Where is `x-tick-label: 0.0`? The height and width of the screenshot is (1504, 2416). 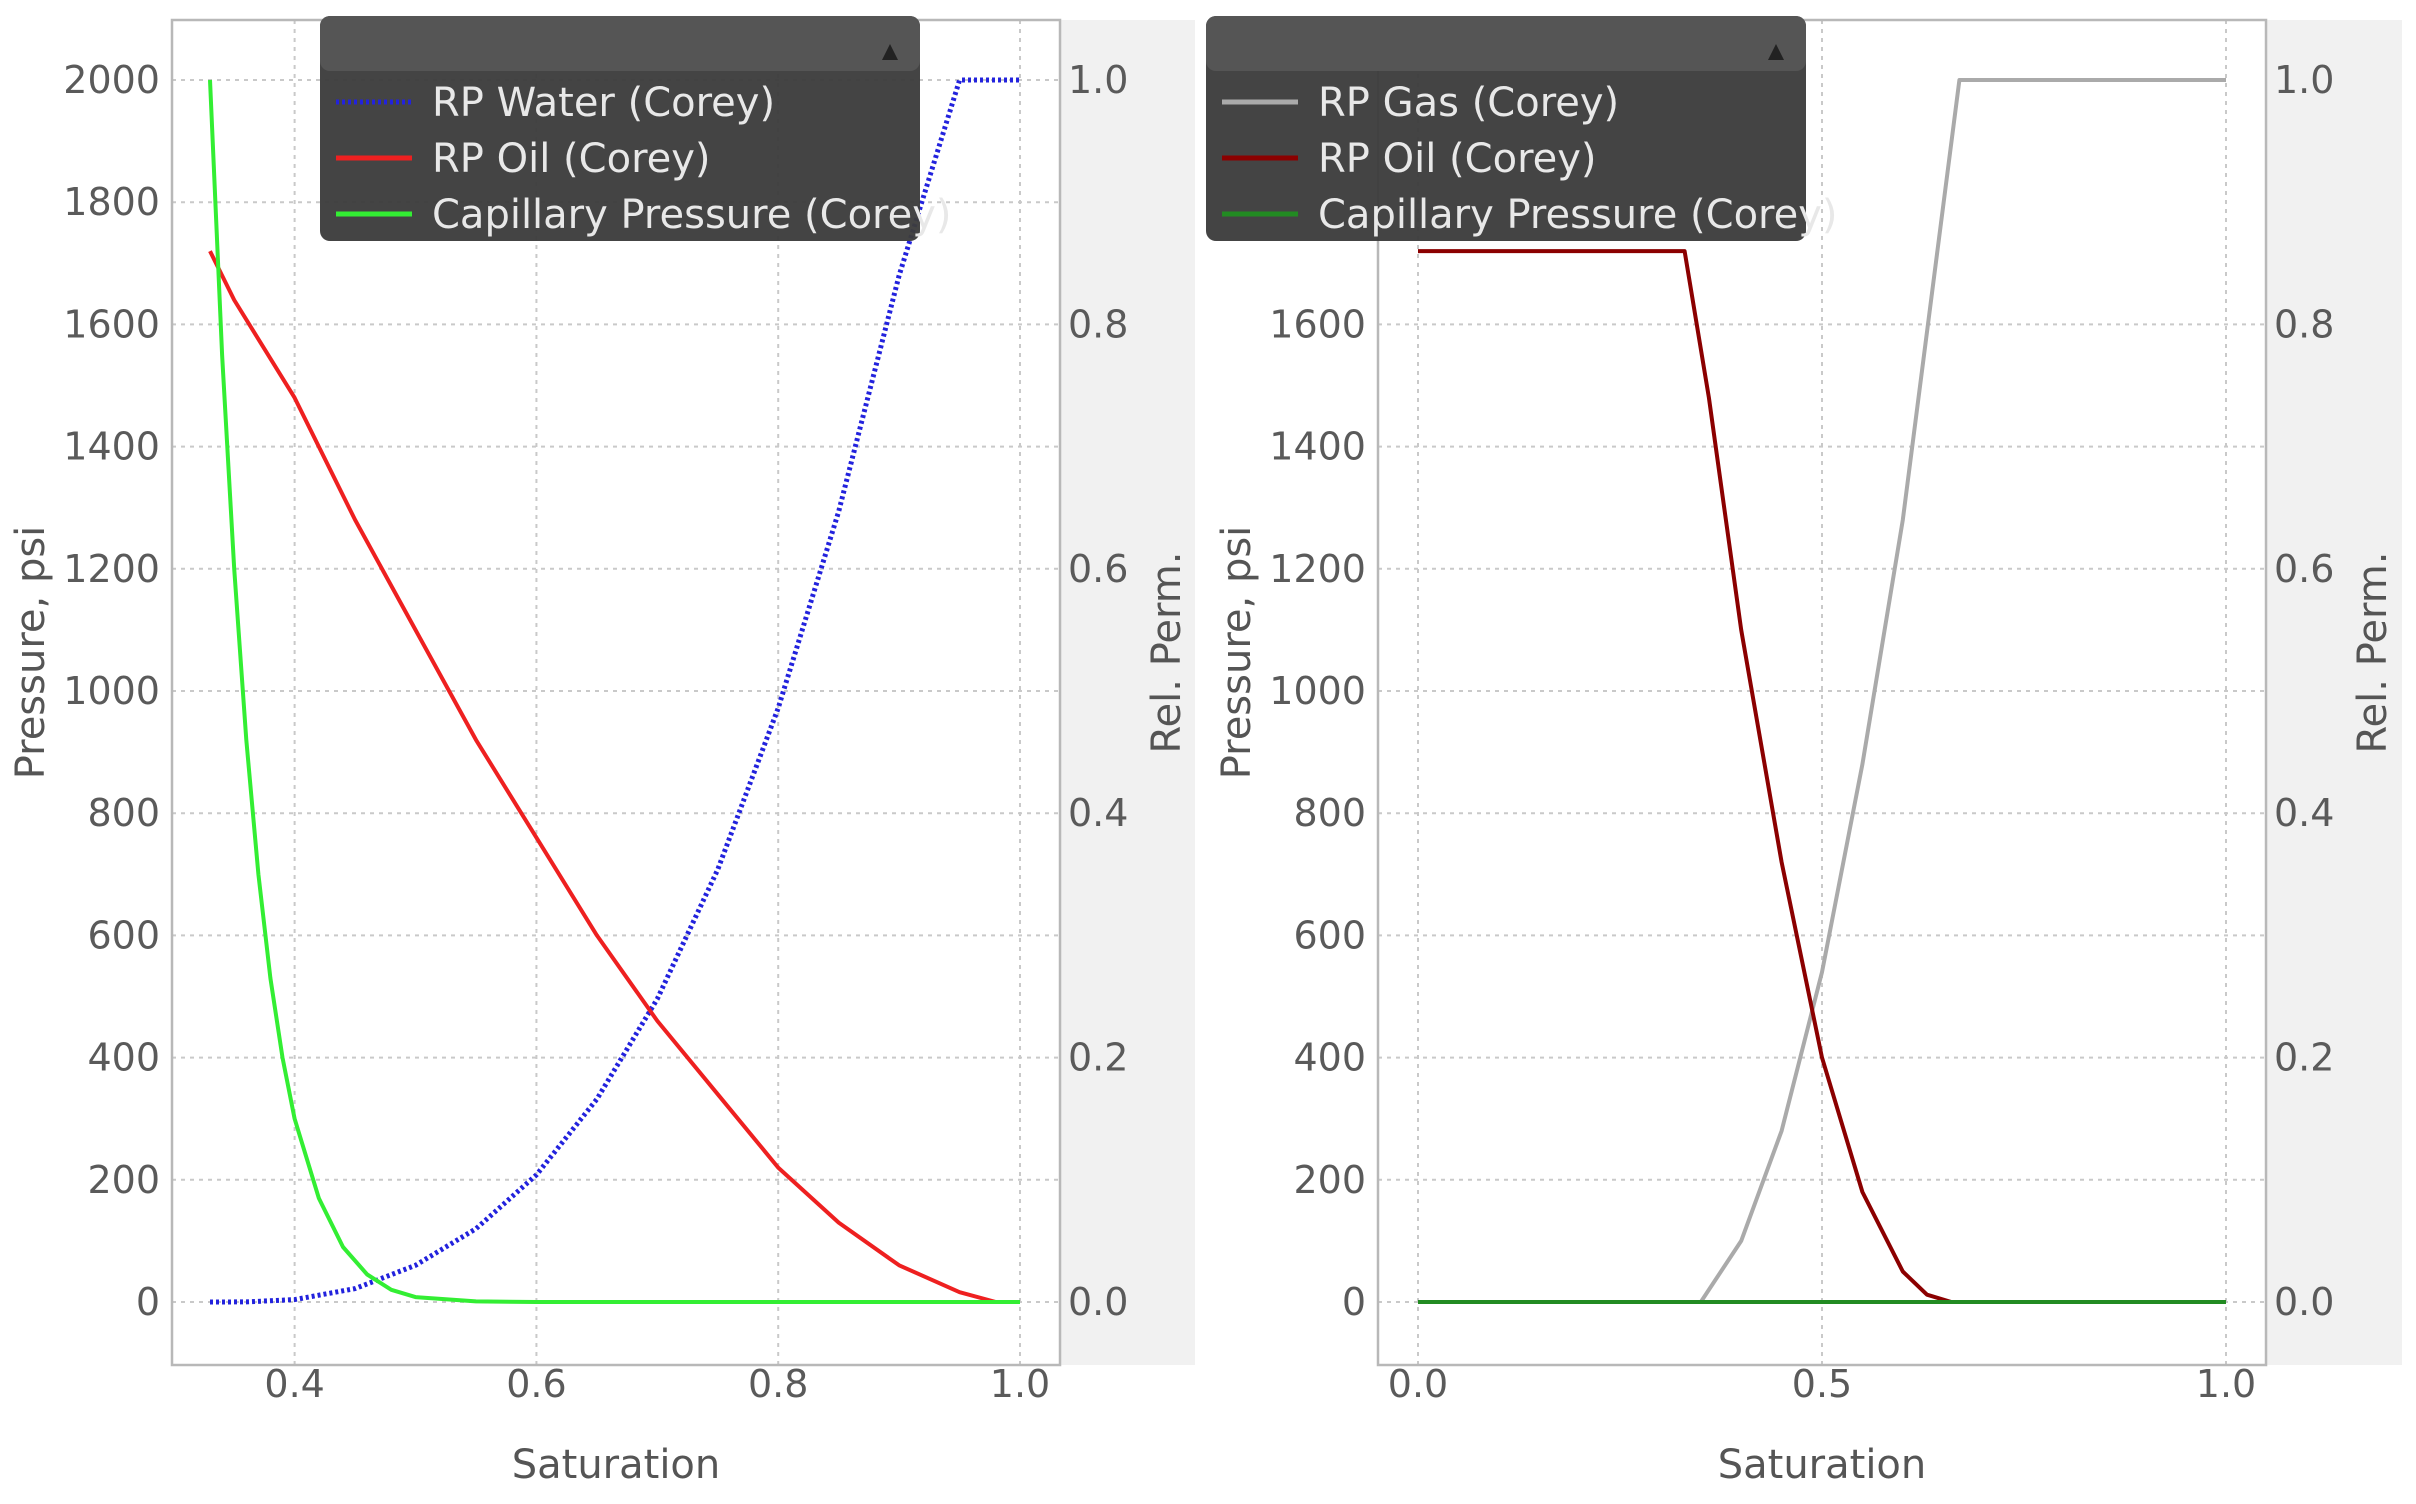 x-tick-label: 0.0 is located at coordinates (1418, 1384).